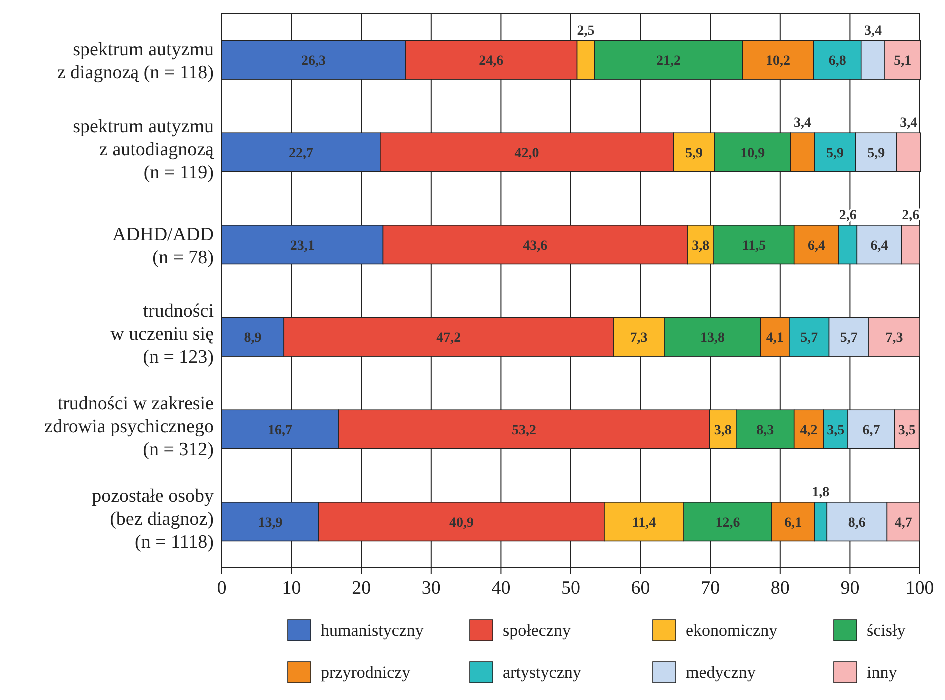 This screenshot has width=945, height=700. Describe the element at coordinates (765, 431) in the screenshot. I see `data-label: 8,3` at that location.